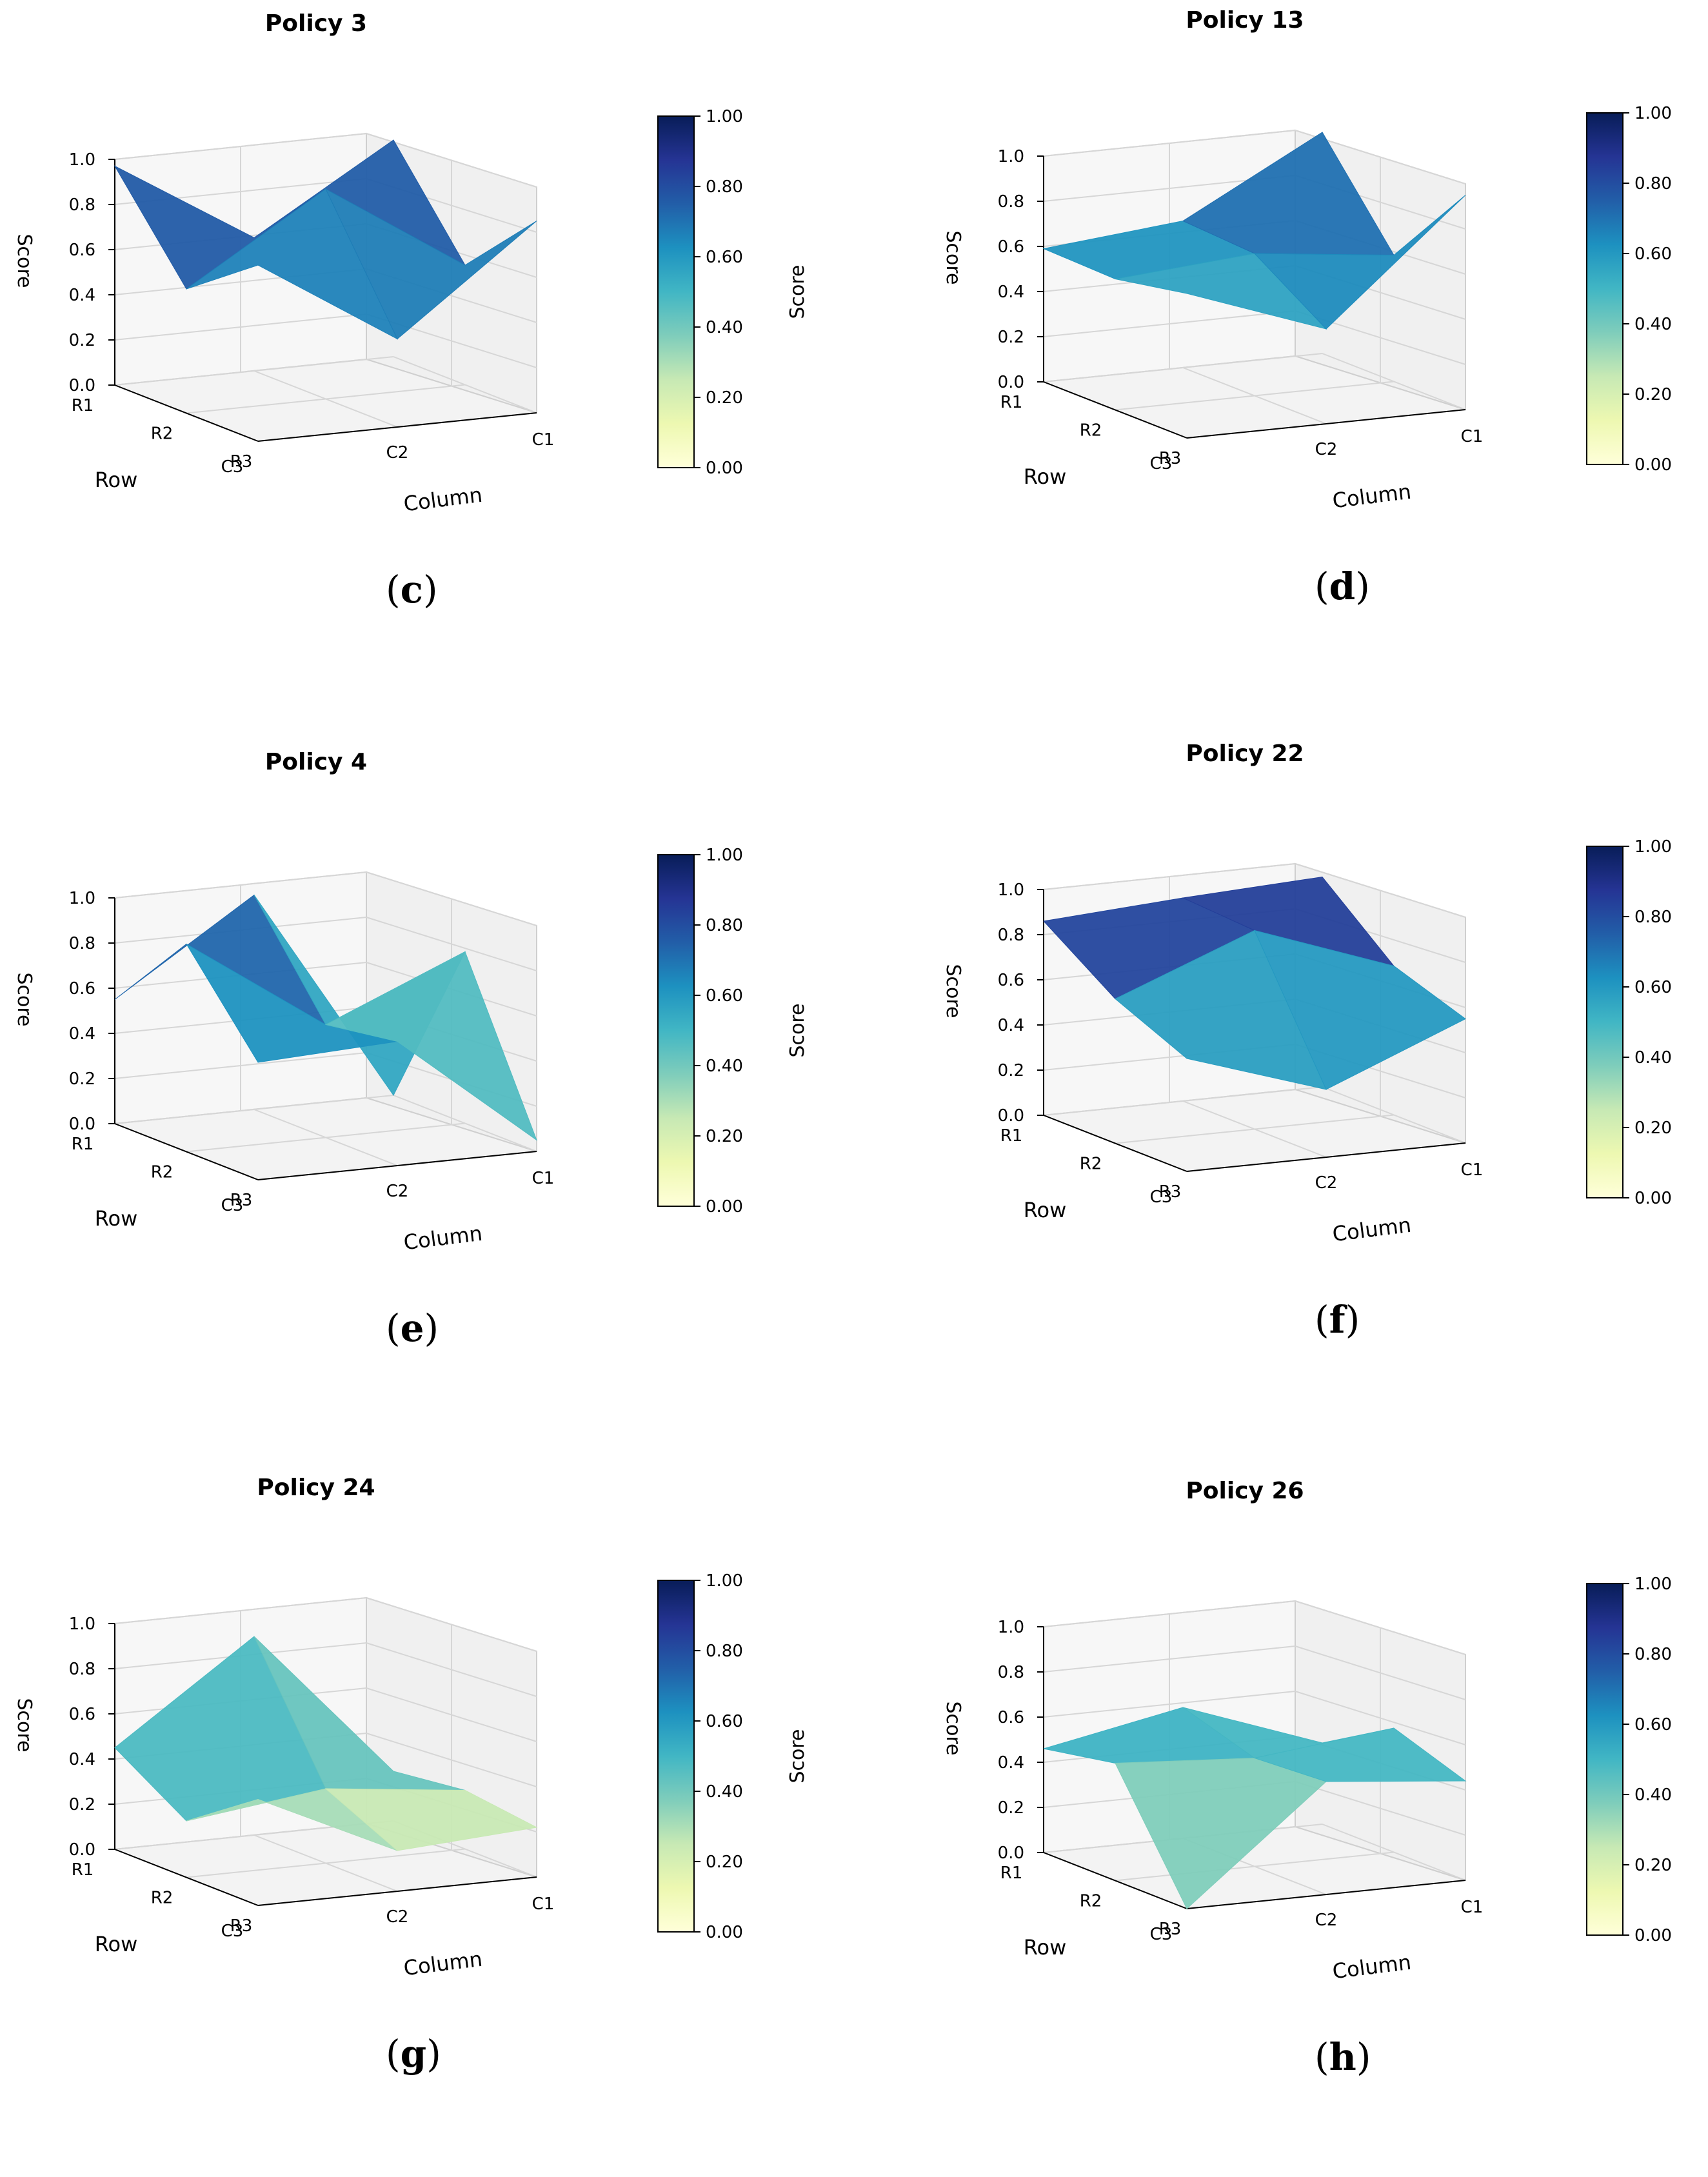 The width and height of the screenshot is (1708, 2177). What do you see at coordinates (412, 1328) in the screenshot?
I see `panel-caption-letter: e` at bounding box center [412, 1328].